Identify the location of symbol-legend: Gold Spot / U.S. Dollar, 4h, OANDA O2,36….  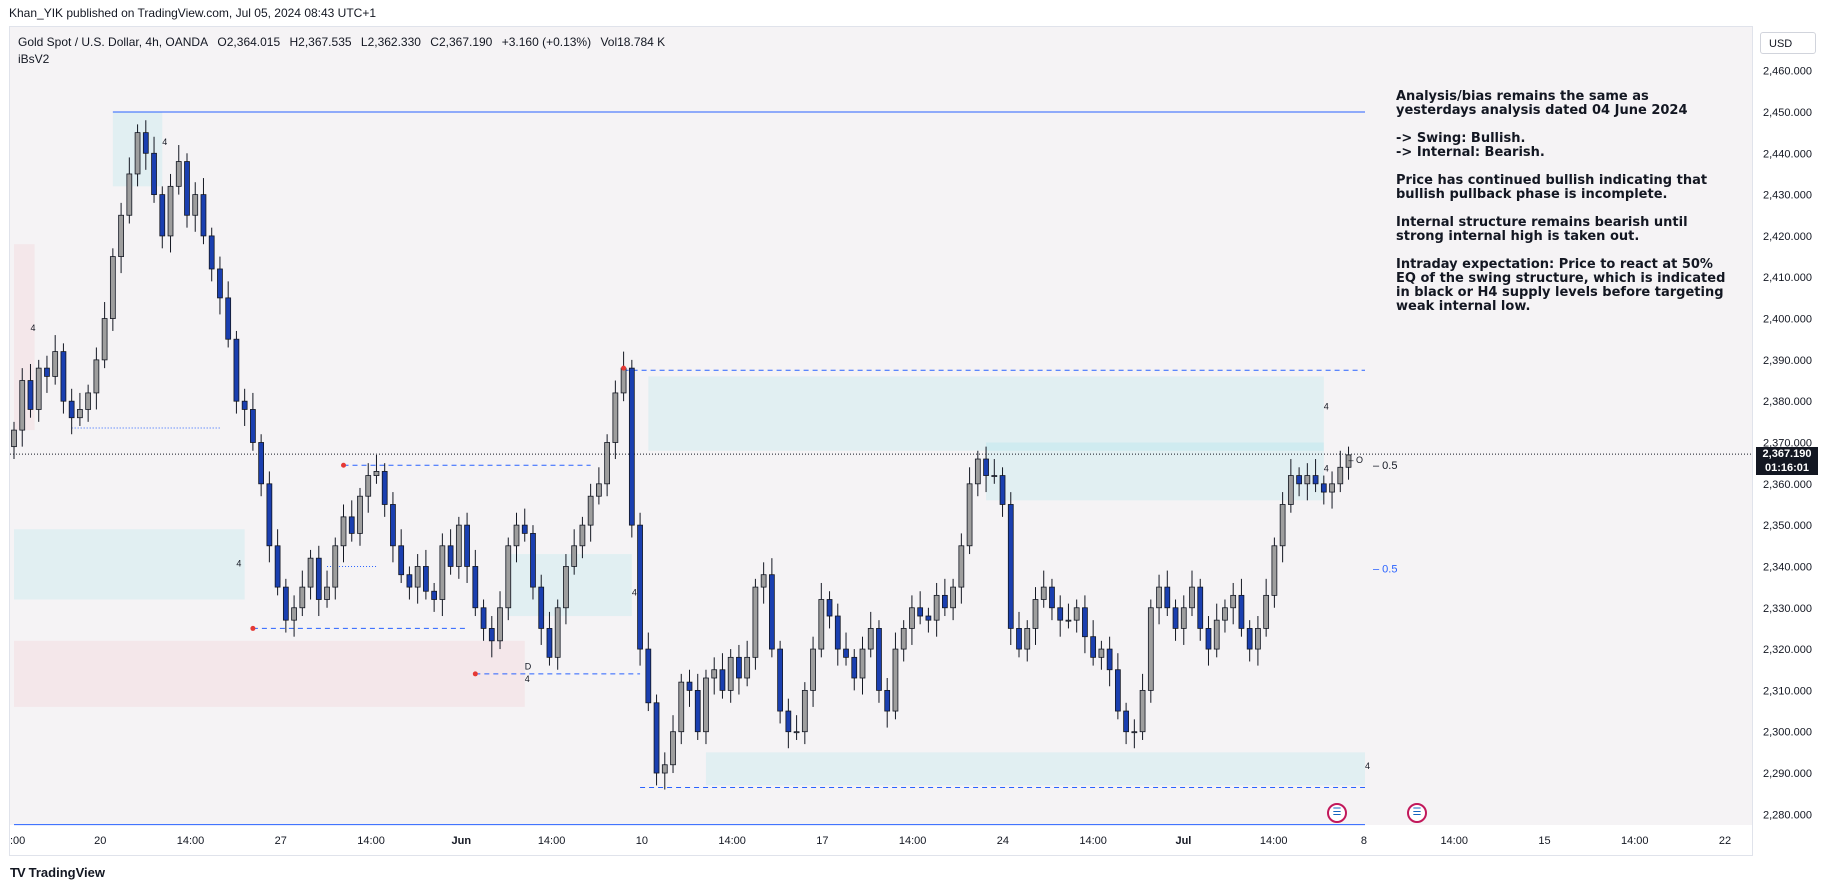
(344, 42).